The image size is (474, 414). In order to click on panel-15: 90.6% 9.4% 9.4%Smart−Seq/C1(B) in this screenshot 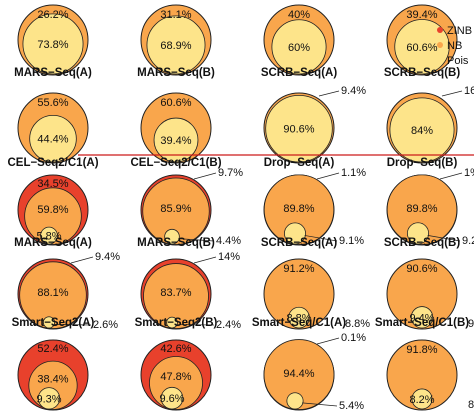, I will do `click(424, 294)`.